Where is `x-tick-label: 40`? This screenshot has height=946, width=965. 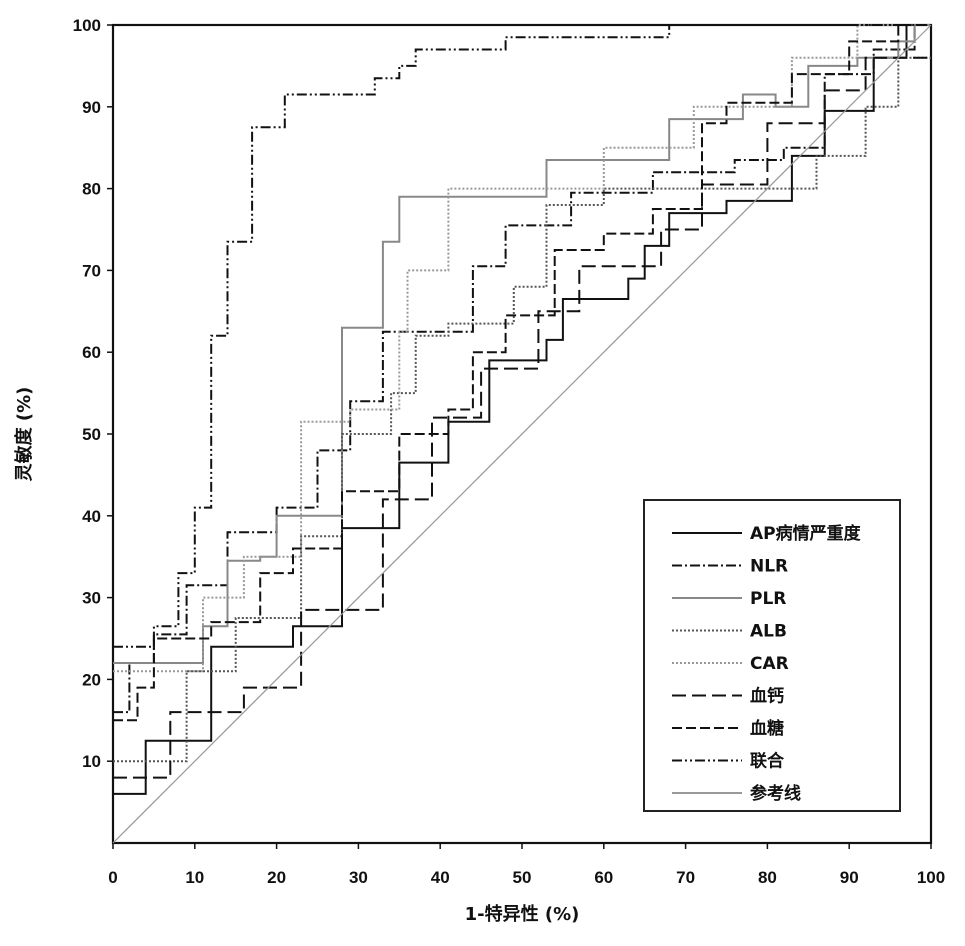 x-tick-label: 40 is located at coordinates (440, 877).